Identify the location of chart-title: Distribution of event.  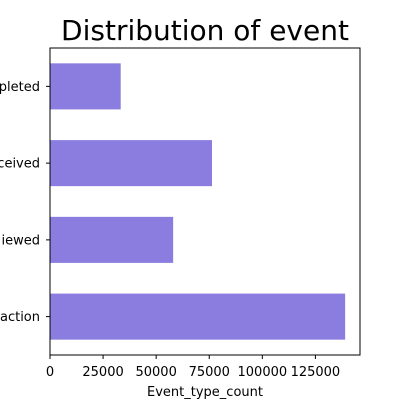
(205, 30).